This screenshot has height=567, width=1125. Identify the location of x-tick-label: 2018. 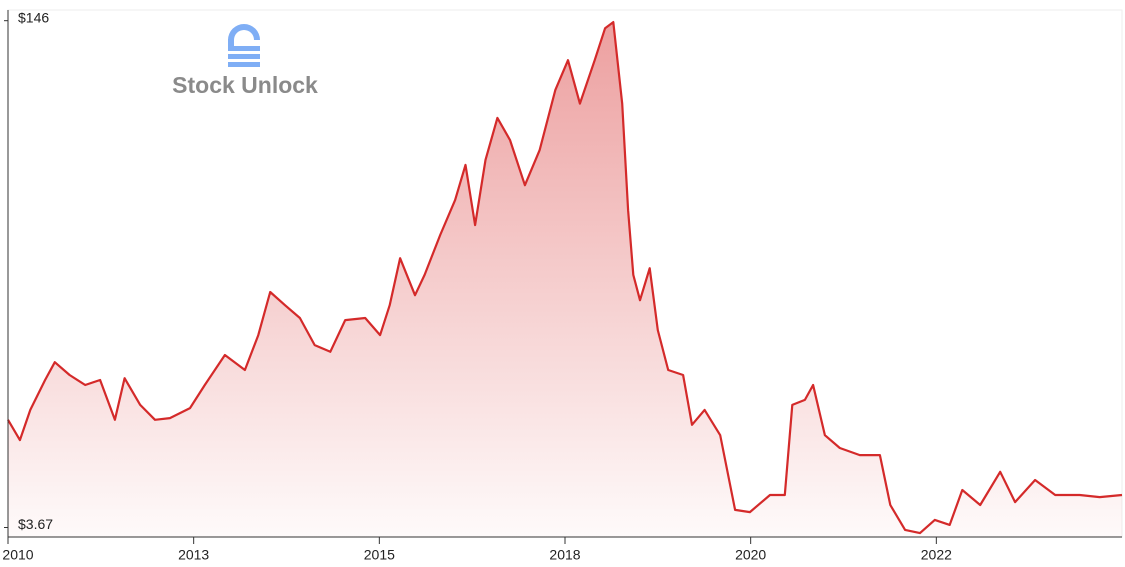
(564, 555).